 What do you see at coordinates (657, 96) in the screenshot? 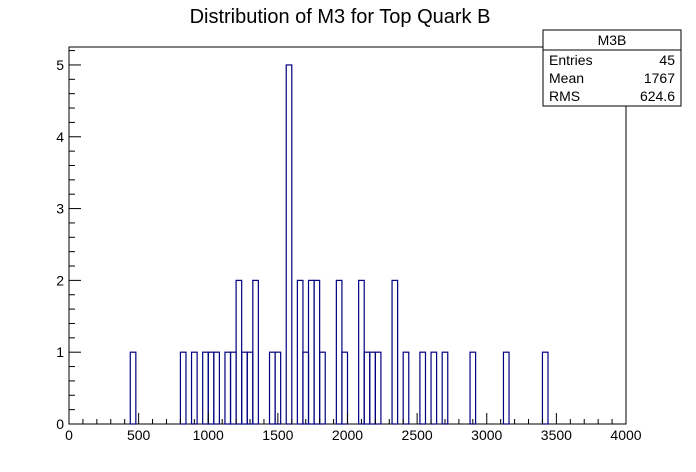
I see `stats-rms-value: 624.6` at bounding box center [657, 96].